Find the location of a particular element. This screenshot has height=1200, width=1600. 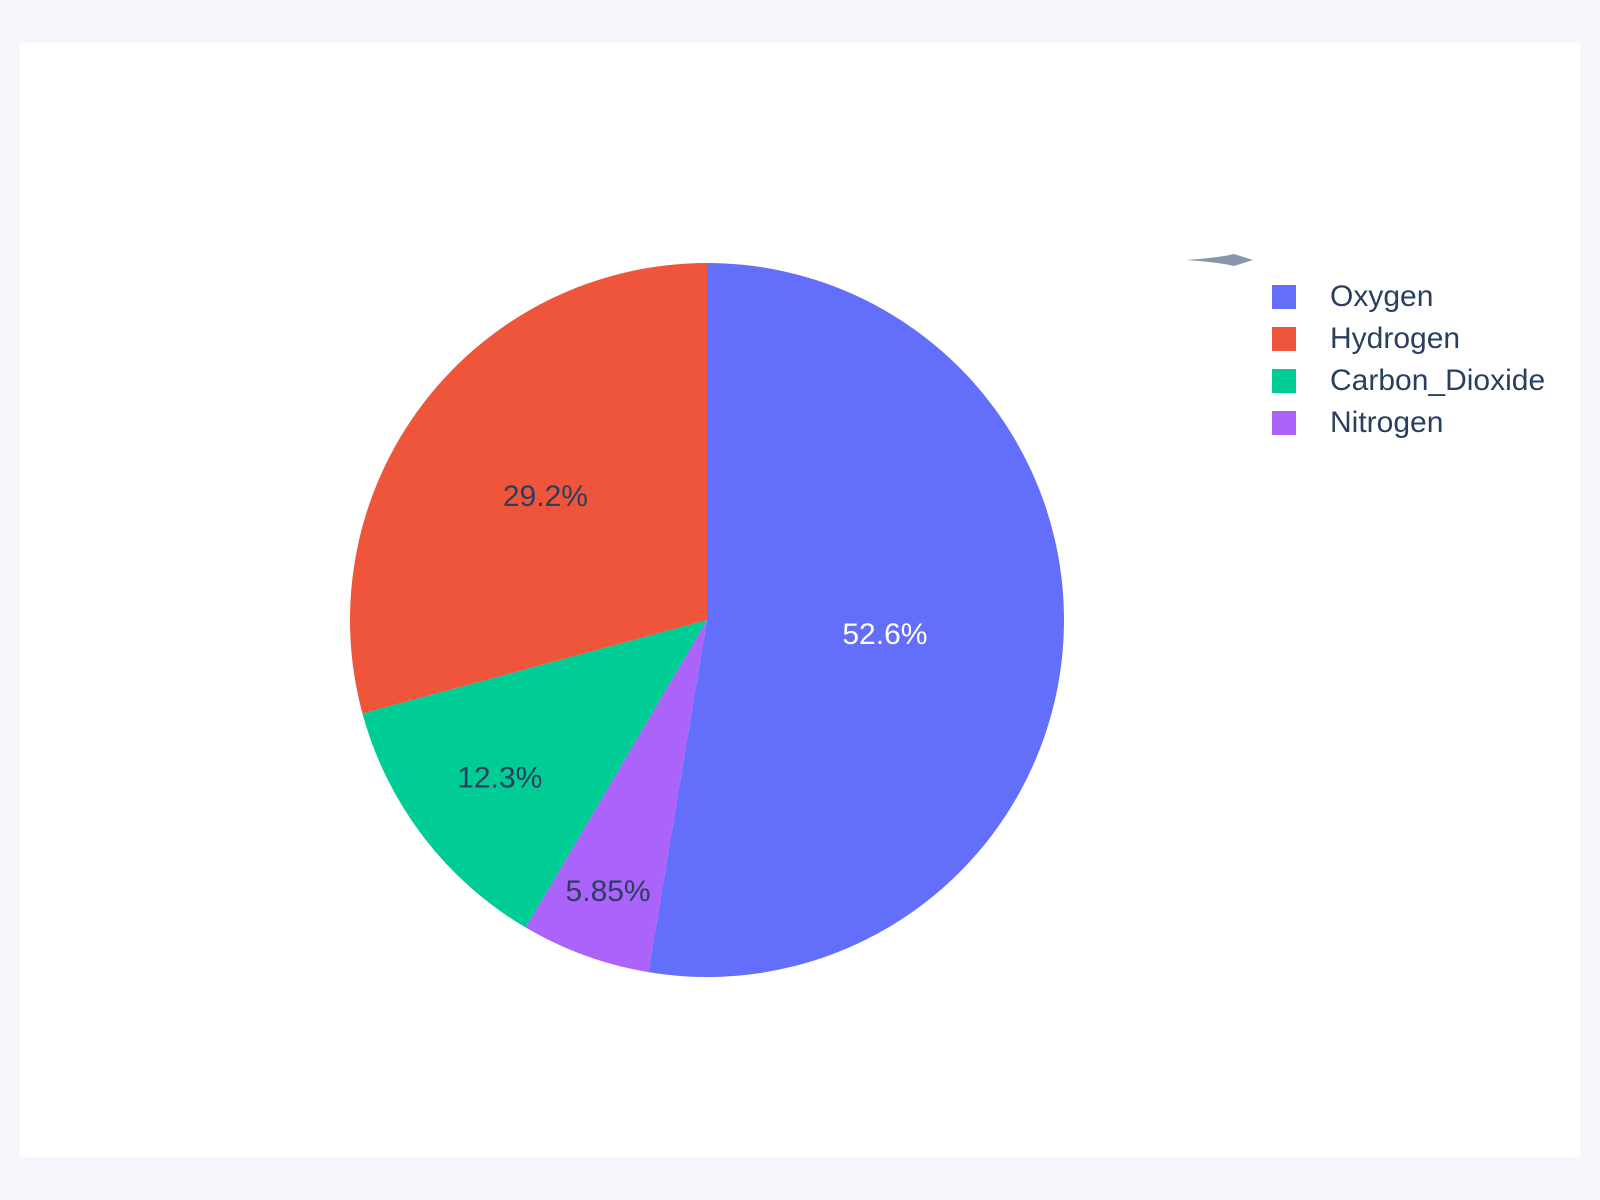

slice-percent-label-hydrogen: 29.2% is located at coordinates (545, 496).